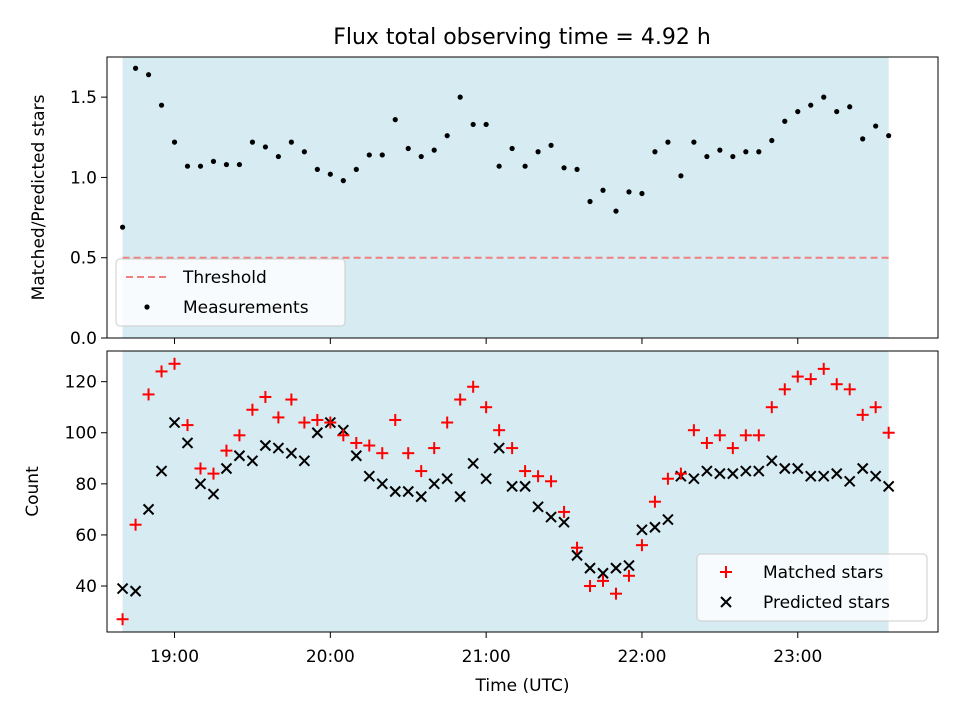 The width and height of the screenshot is (960, 720). What do you see at coordinates (641, 657) in the screenshot?
I see `bottom-xtick-label: 22:00` at bounding box center [641, 657].